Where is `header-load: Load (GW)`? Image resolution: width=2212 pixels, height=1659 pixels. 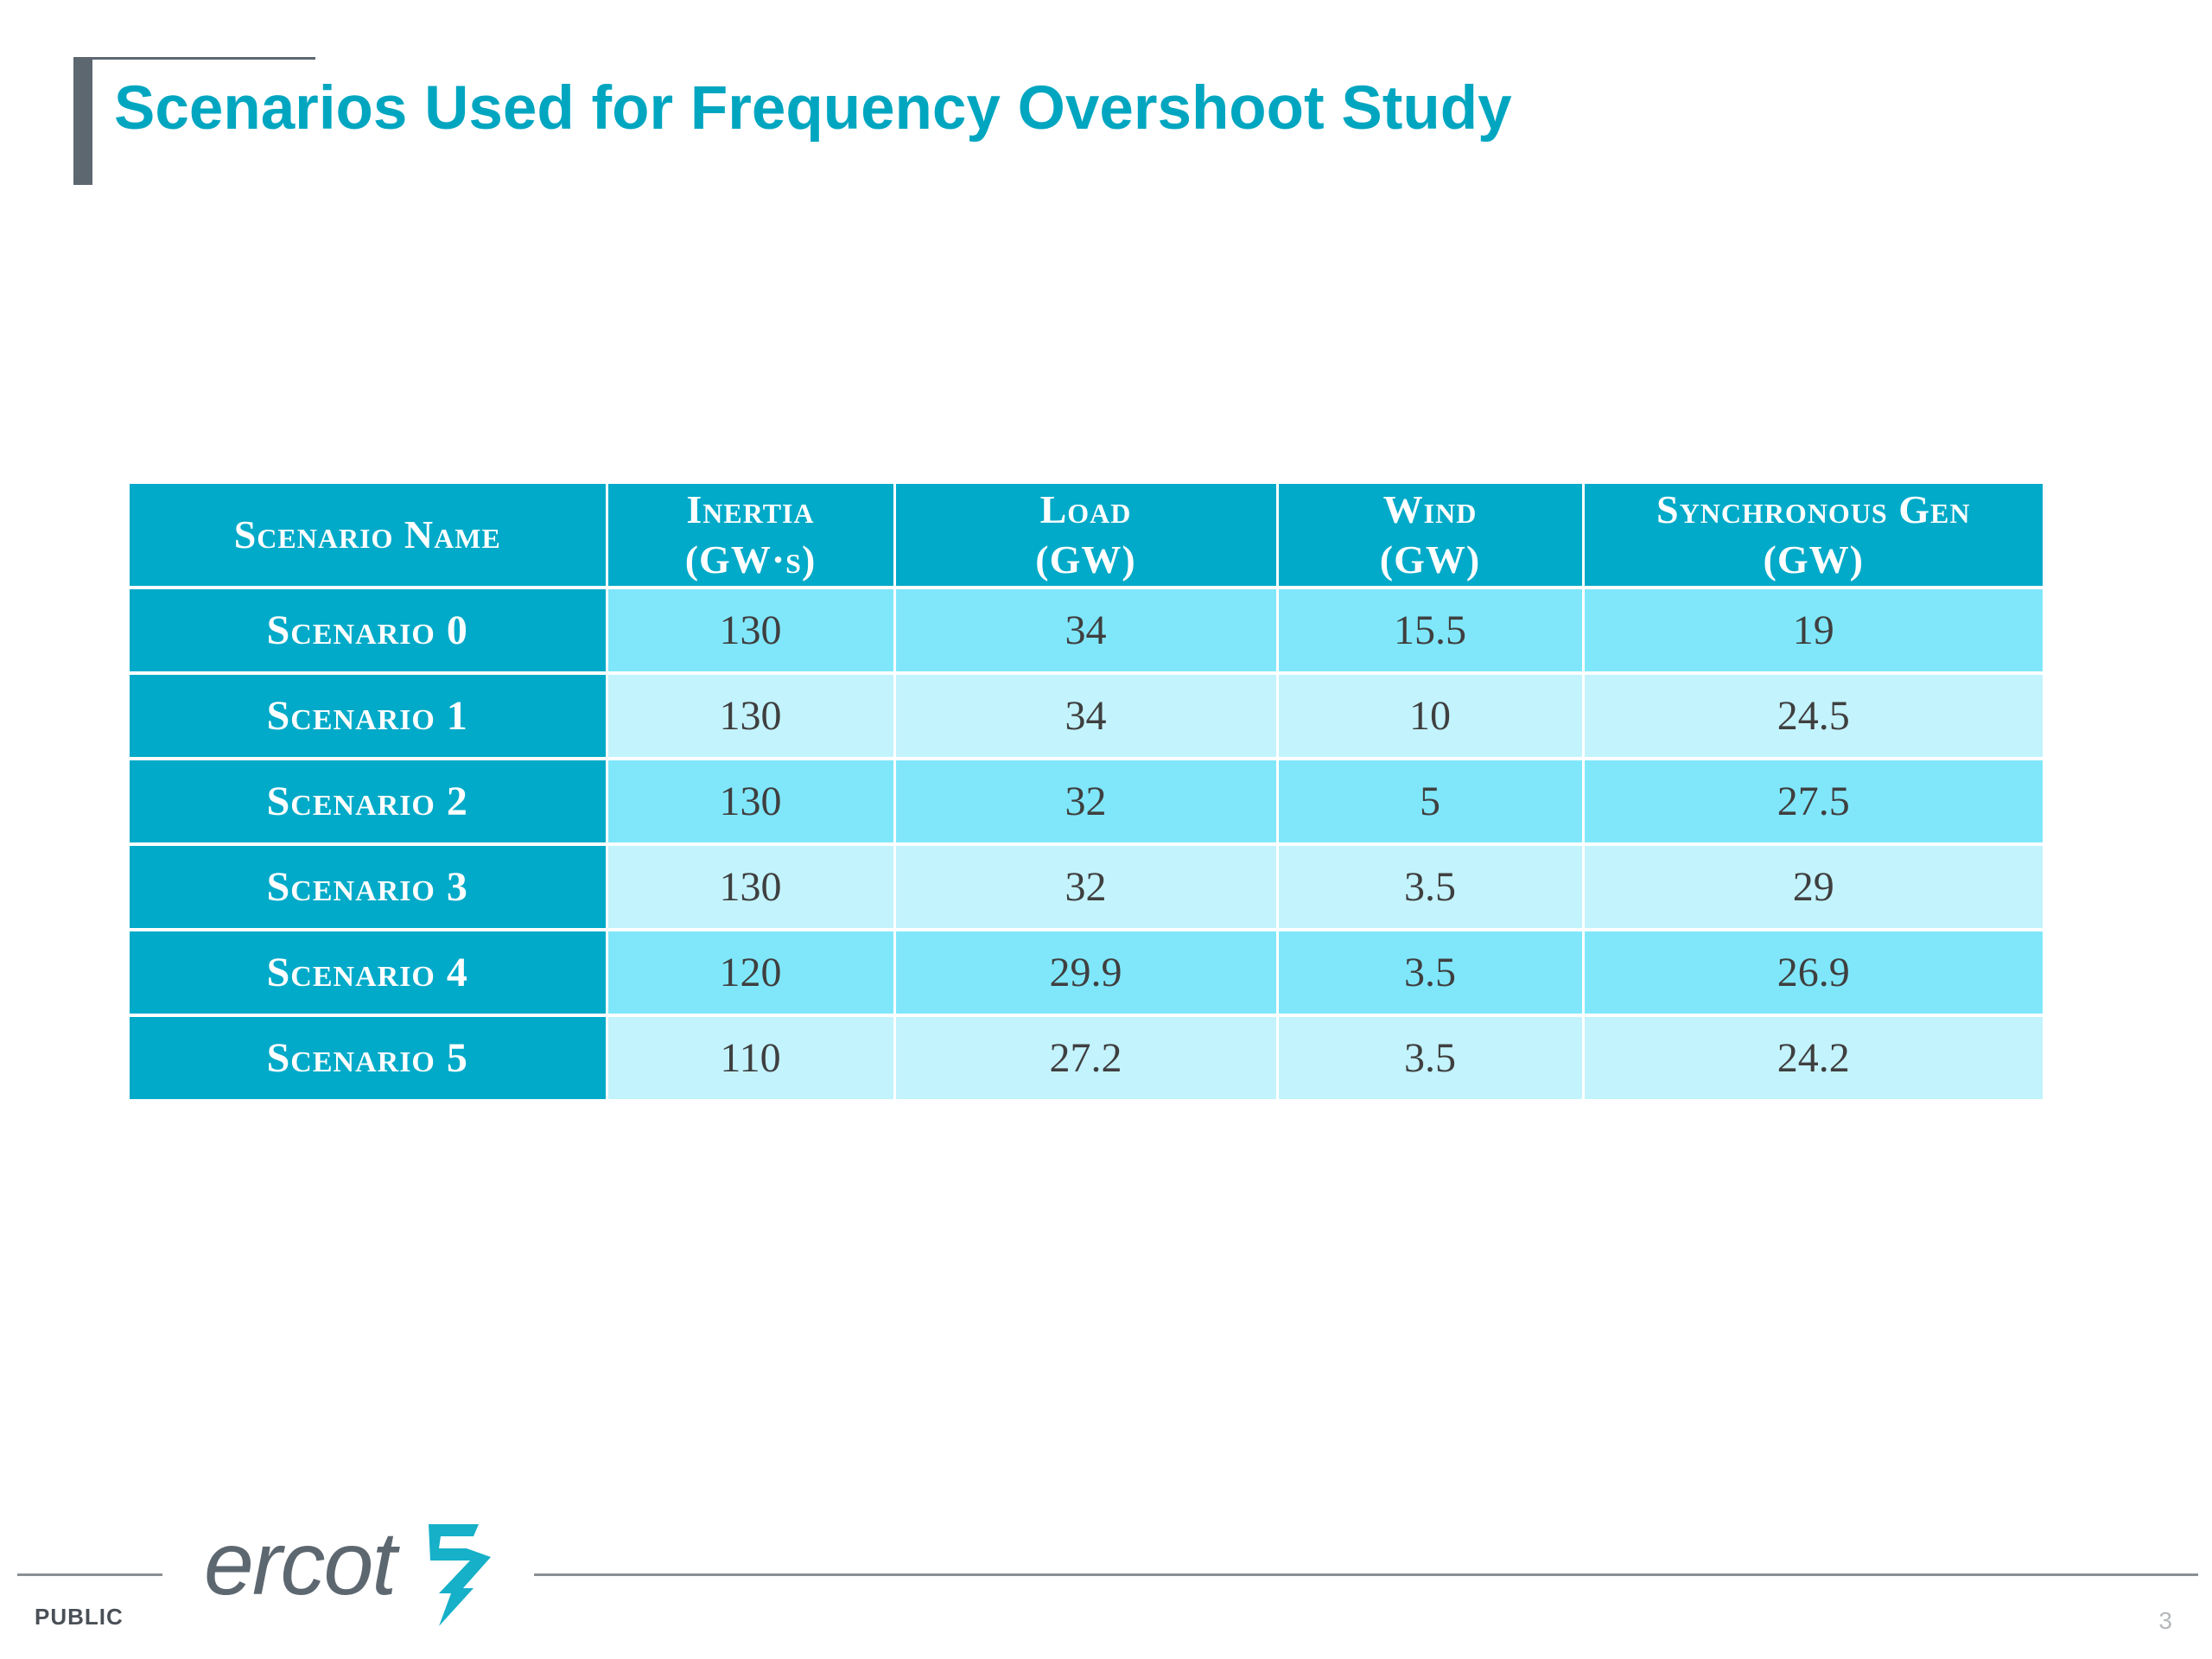
header-load: Load (GW) is located at coordinates (1086, 536).